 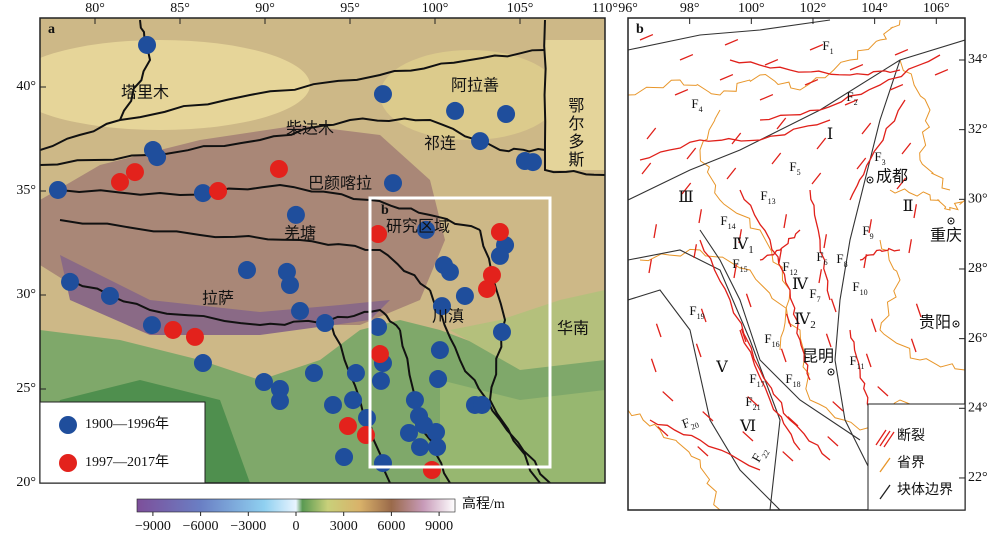 I want to click on colorbar-tick-label: −3000, so click(x=248, y=526).